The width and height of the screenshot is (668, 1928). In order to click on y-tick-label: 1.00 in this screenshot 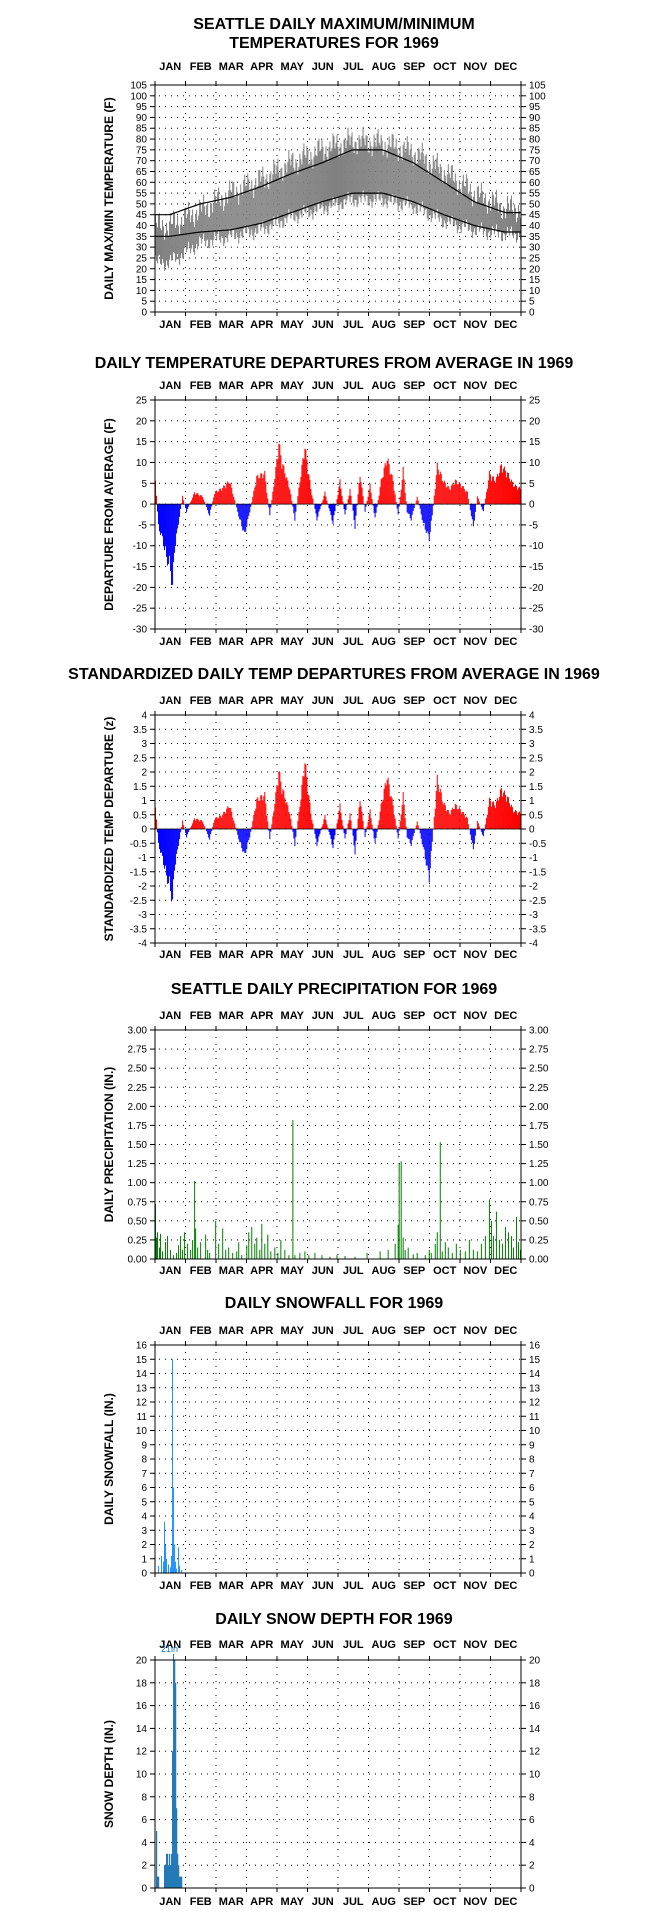, I will do `click(138, 1183)`.